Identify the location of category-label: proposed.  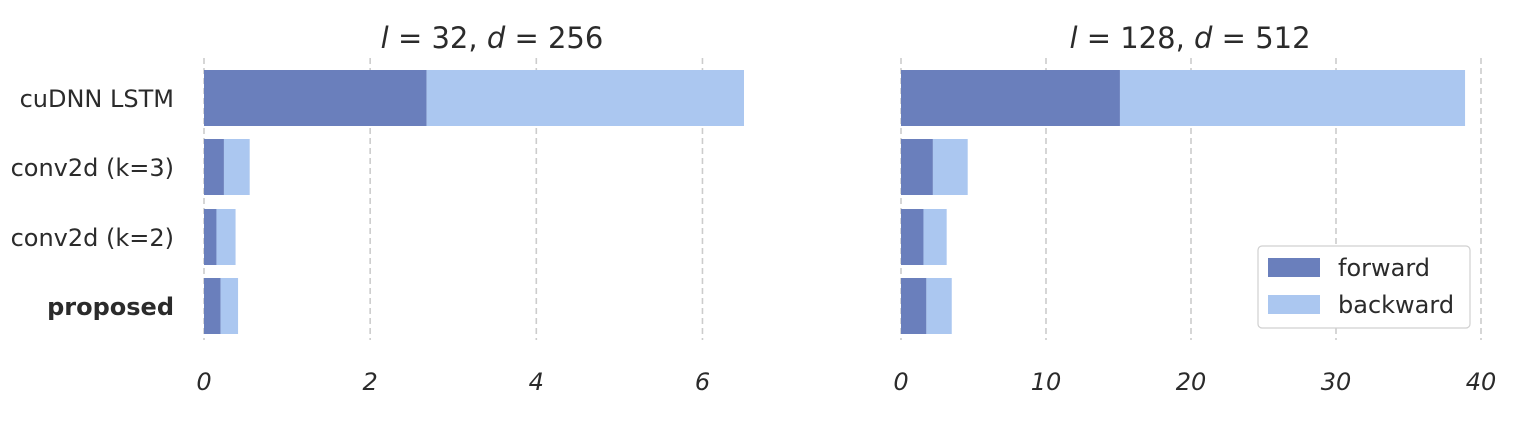
(110, 307).